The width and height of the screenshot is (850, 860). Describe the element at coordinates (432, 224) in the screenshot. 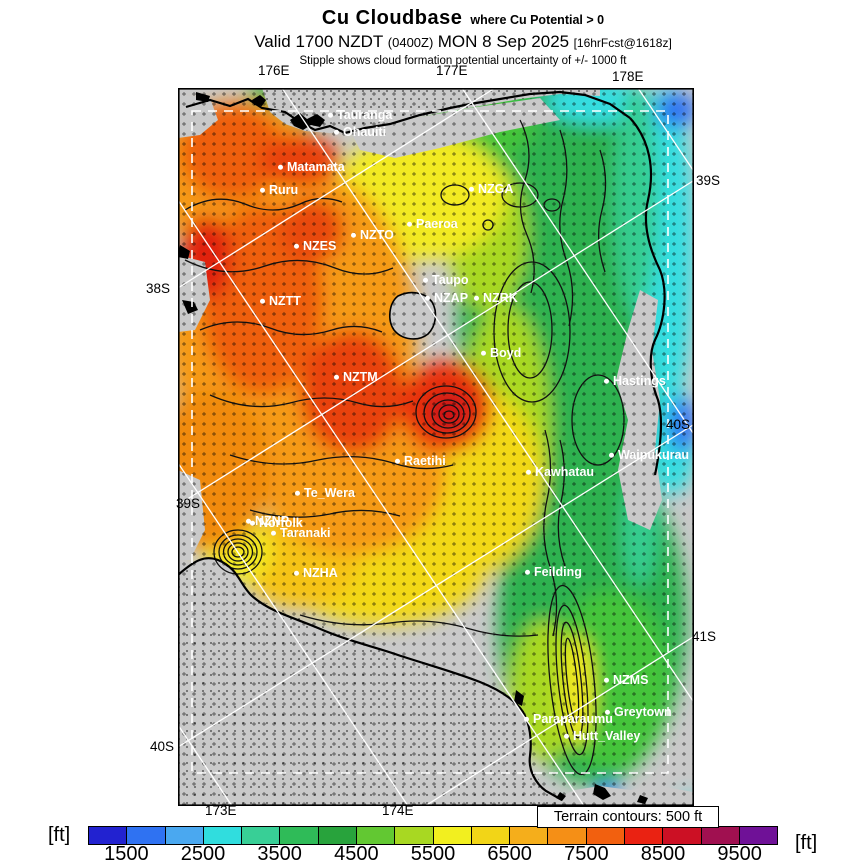

I see `station-label-paeroa: Paeroa` at that location.